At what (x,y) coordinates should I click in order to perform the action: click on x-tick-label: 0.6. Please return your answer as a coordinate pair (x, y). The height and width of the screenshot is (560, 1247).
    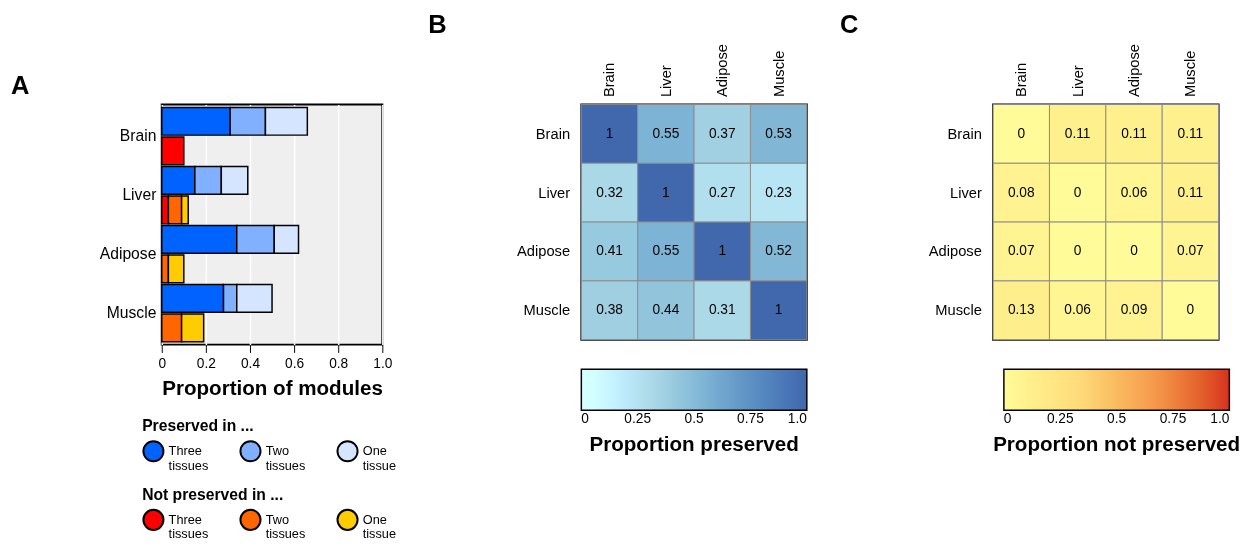
    Looking at the image, I should click on (295, 363).